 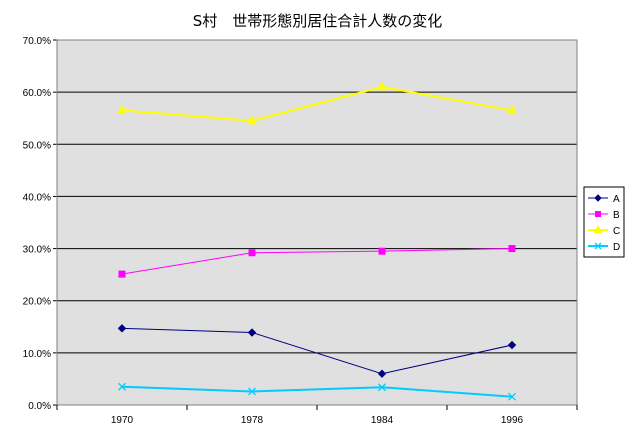 What do you see at coordinates (37, 250) in the screenshot?
I see `y-tick-label: 30.0%` at bounding box center [37, 250].